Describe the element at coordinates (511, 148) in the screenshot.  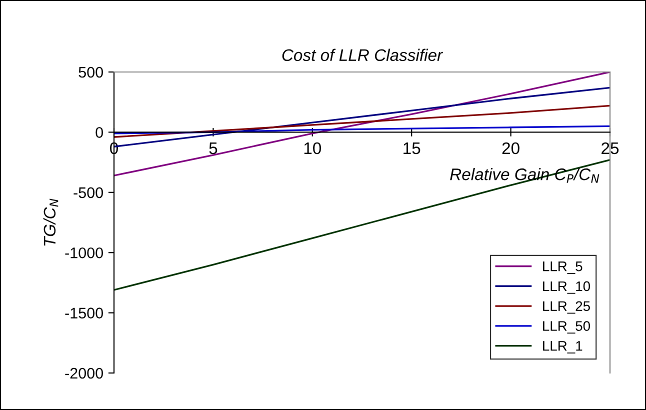
I see `x-tick-label: 20` at that location.